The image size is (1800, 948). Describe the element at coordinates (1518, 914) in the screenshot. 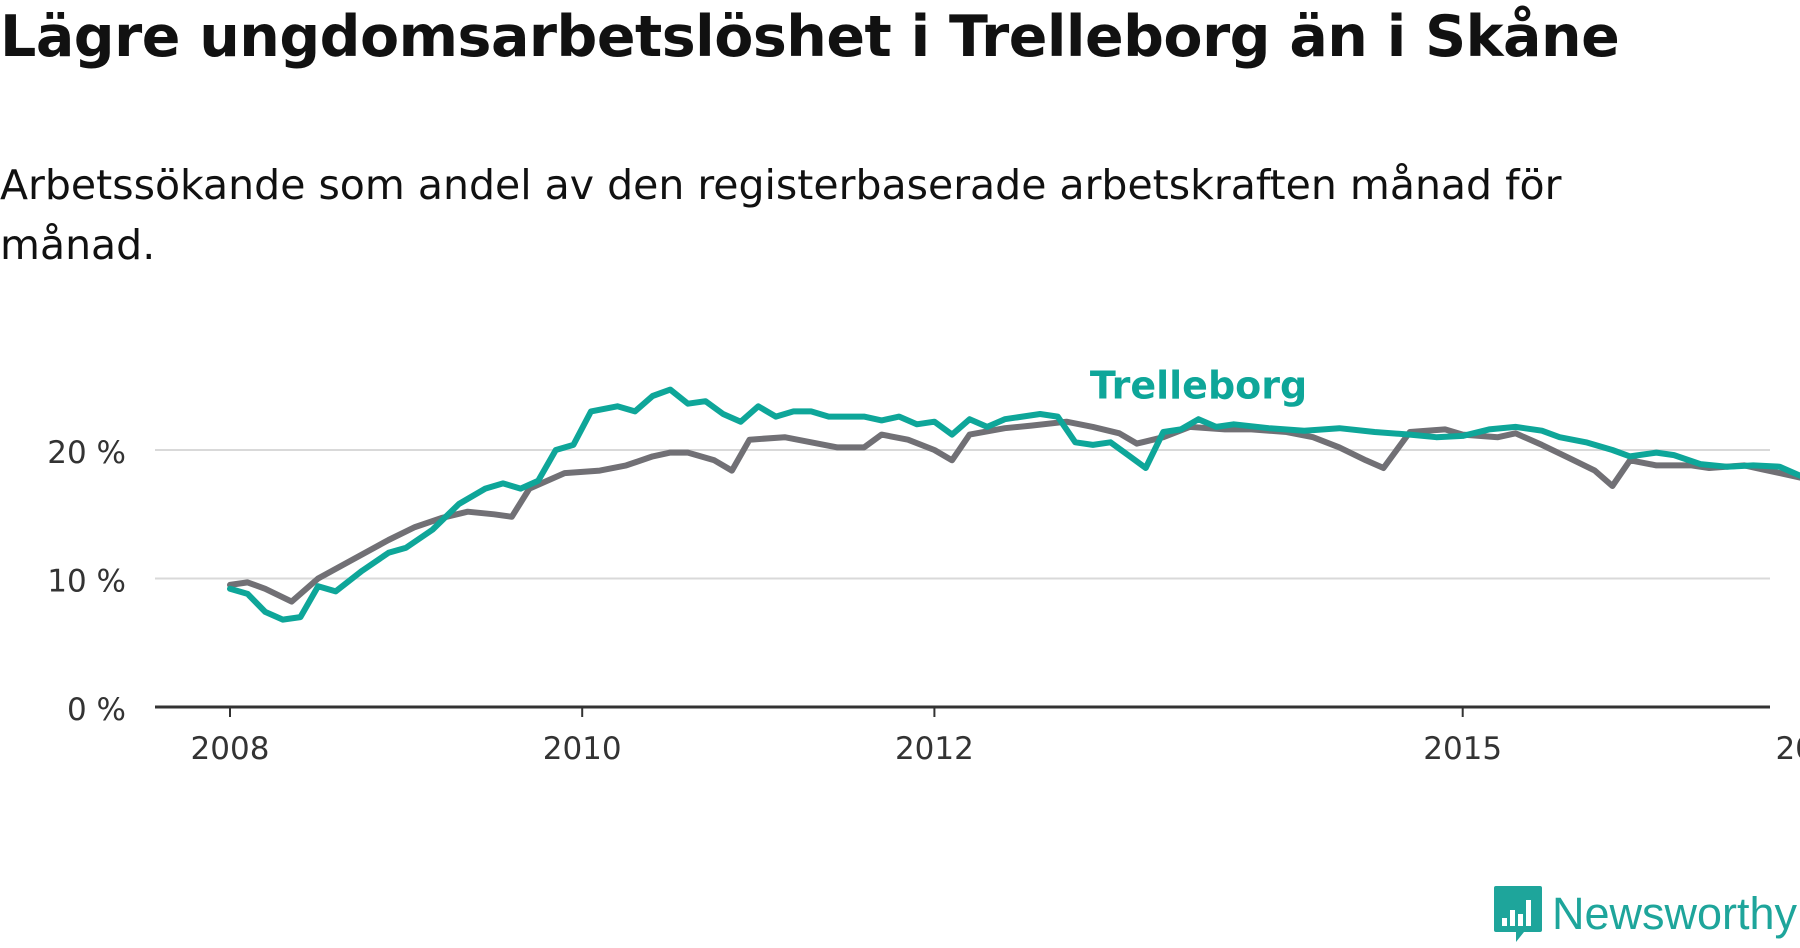

I see `bar-chart-icon` at that location.